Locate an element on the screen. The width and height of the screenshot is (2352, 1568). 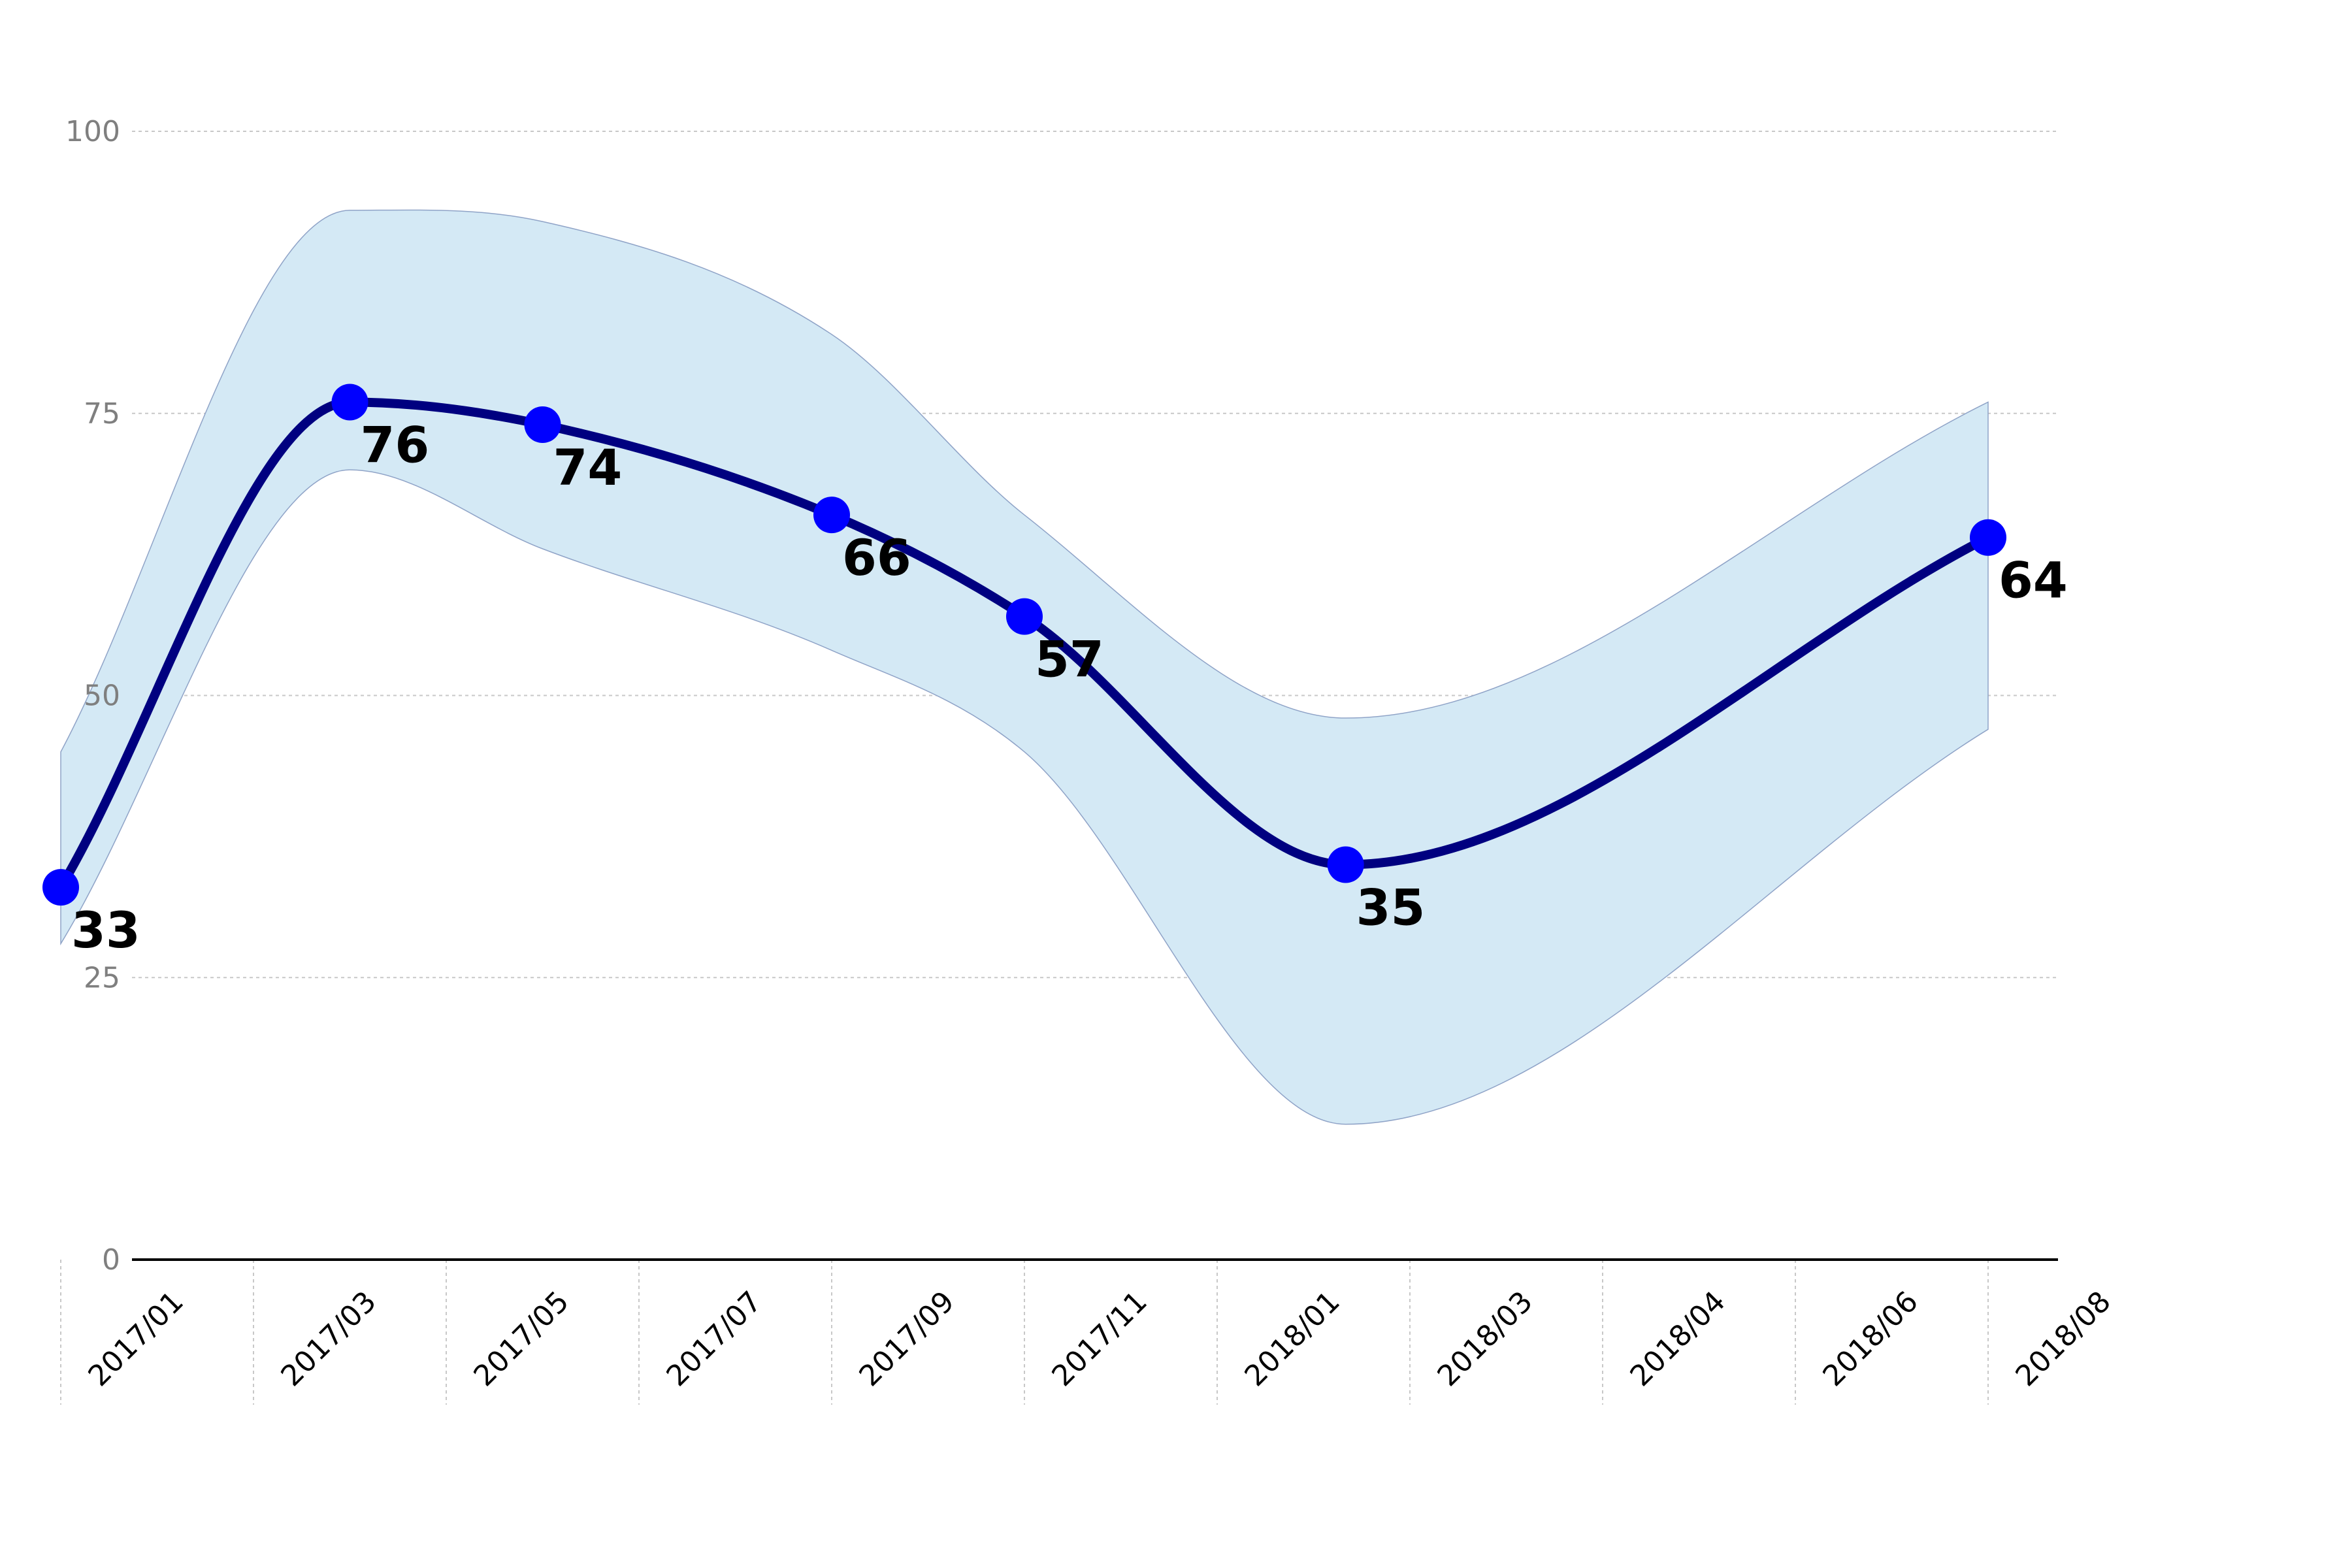
y-tick-label: 100 is located at coordinates (92, 131).